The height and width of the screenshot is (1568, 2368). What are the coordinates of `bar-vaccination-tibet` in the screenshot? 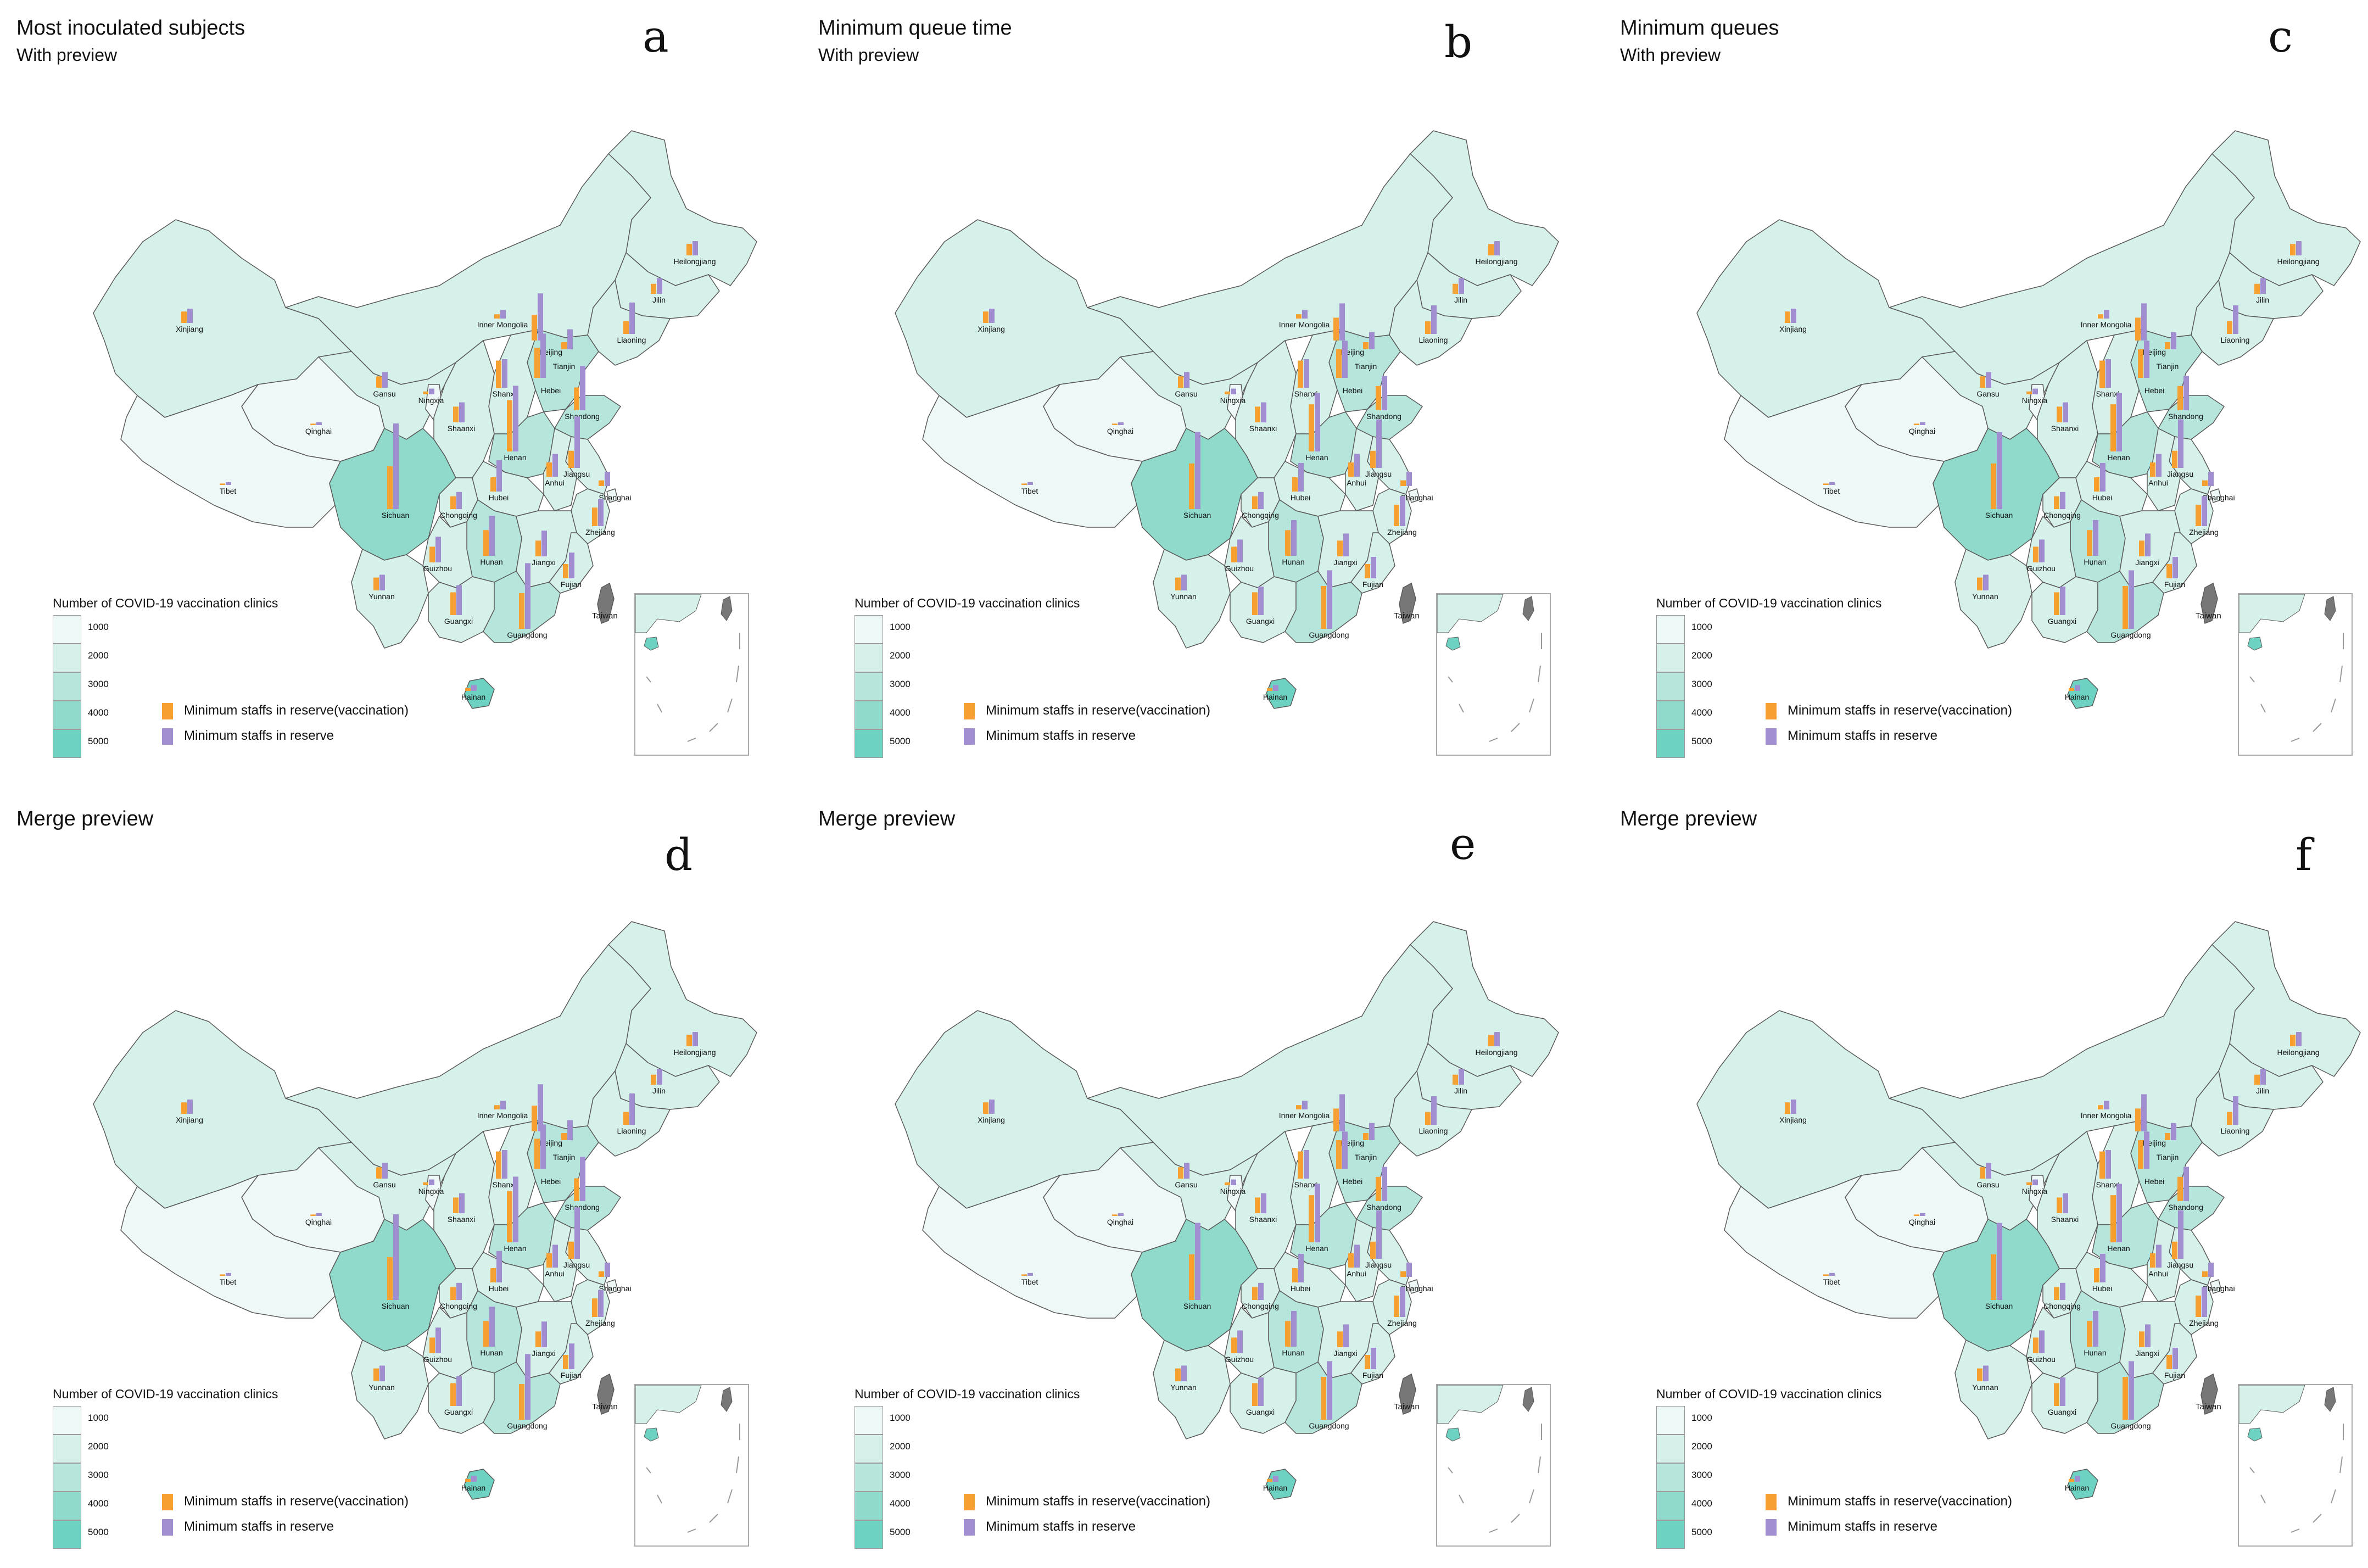 It's located at (223, 484).